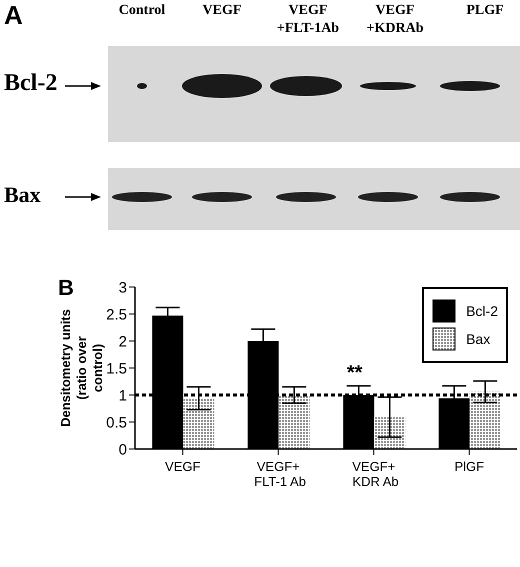 This screenshot has height=567, width=520. I want to click on x-tick-label: VEGF+ KDR Ab, so click(373, 474).